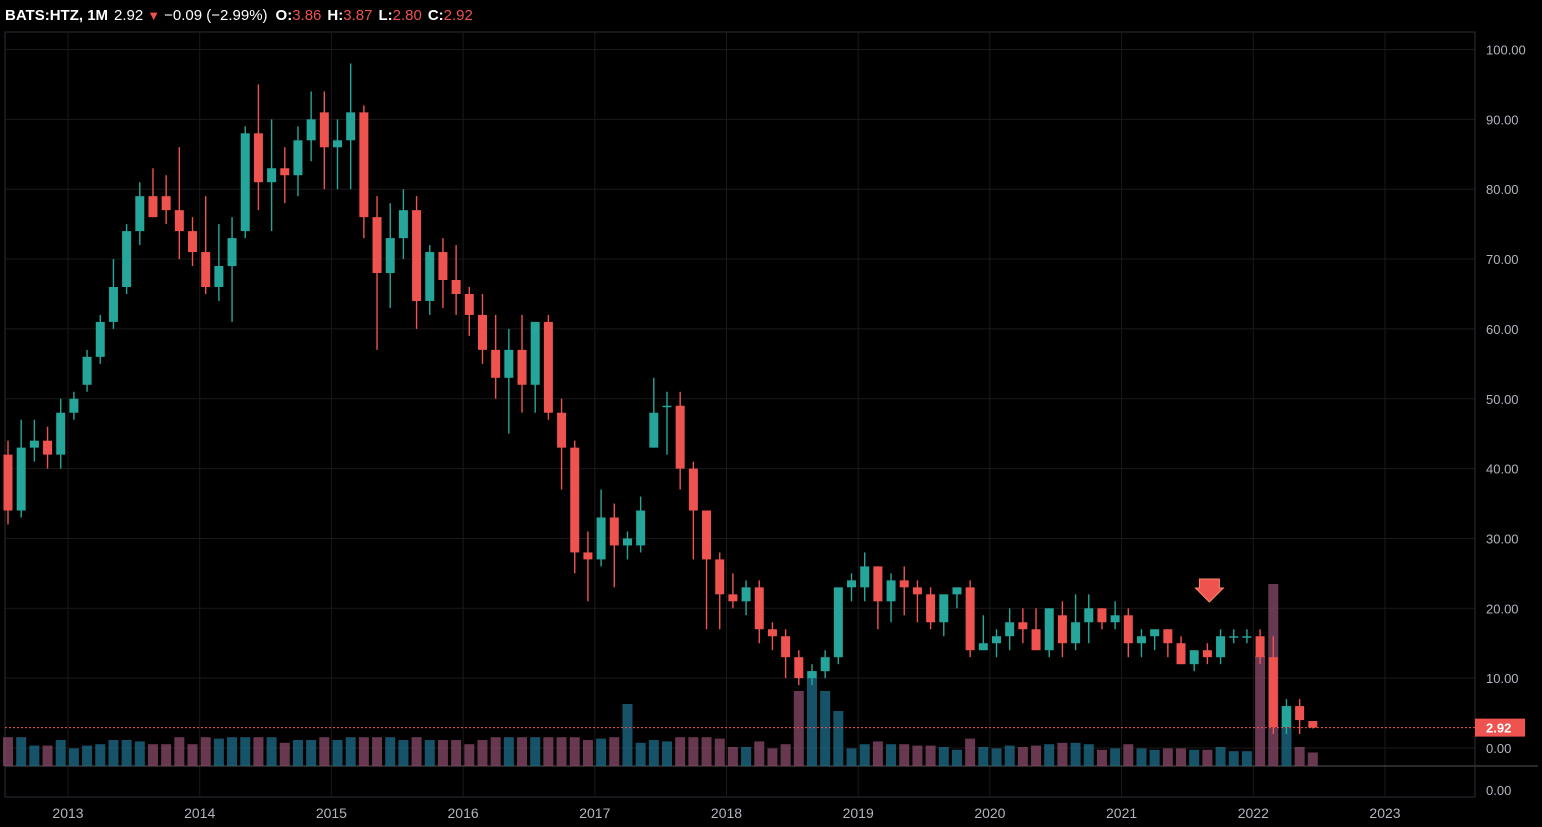 The height and width of the screenshot is (827, 1542). I want to click on year-tick-label: 2017, so click(594, 813).